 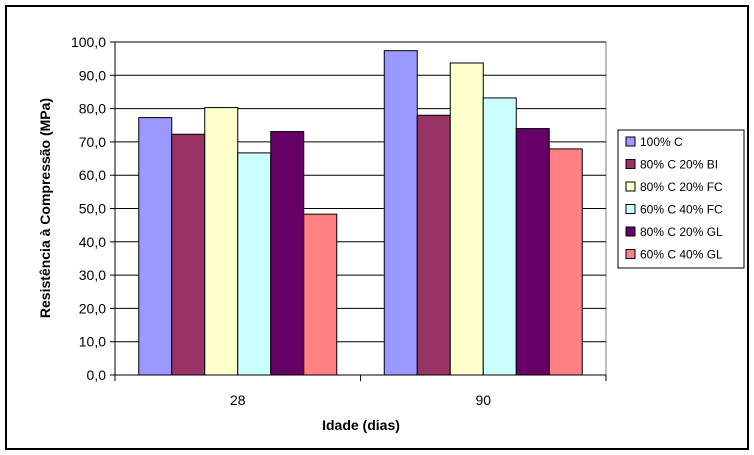 I want to click on legend-label: 80% C 20% BI, so click(x=679, y=165).